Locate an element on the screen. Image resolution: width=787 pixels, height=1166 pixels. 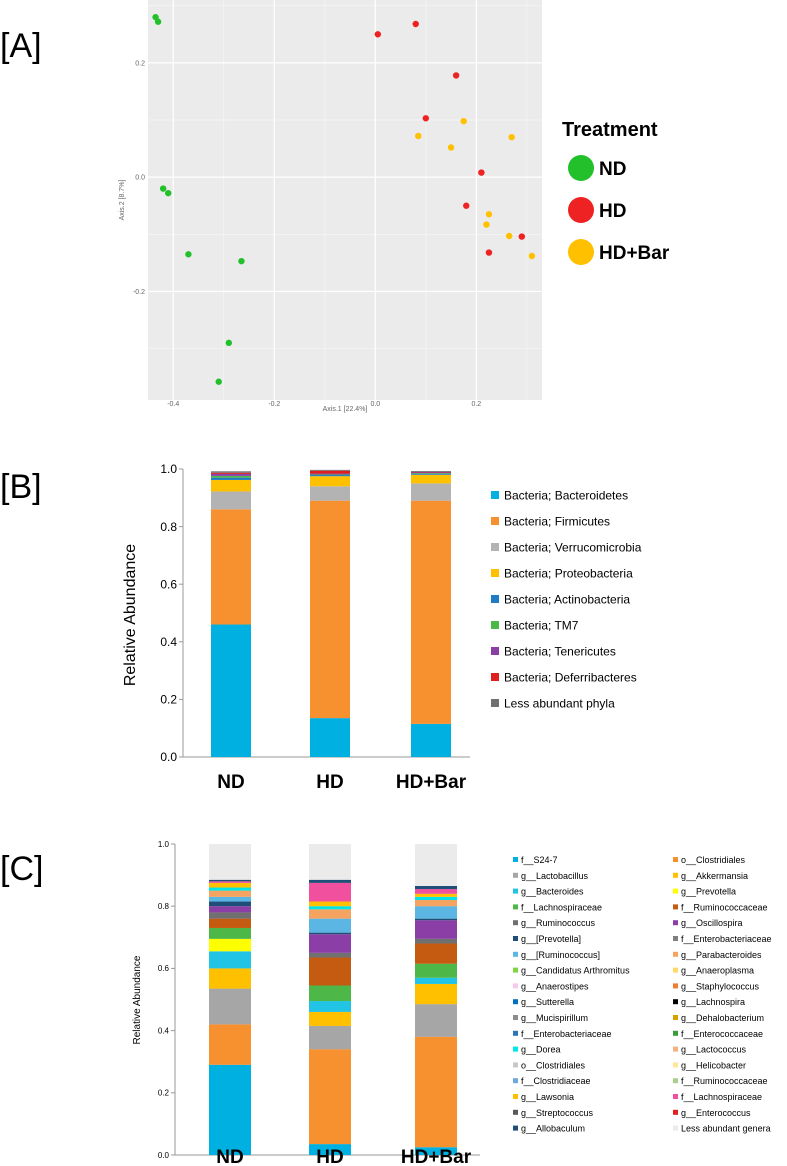
legend-label-g-staphylococcus: g__Staphylococcus is located at coordinates (720, 986).